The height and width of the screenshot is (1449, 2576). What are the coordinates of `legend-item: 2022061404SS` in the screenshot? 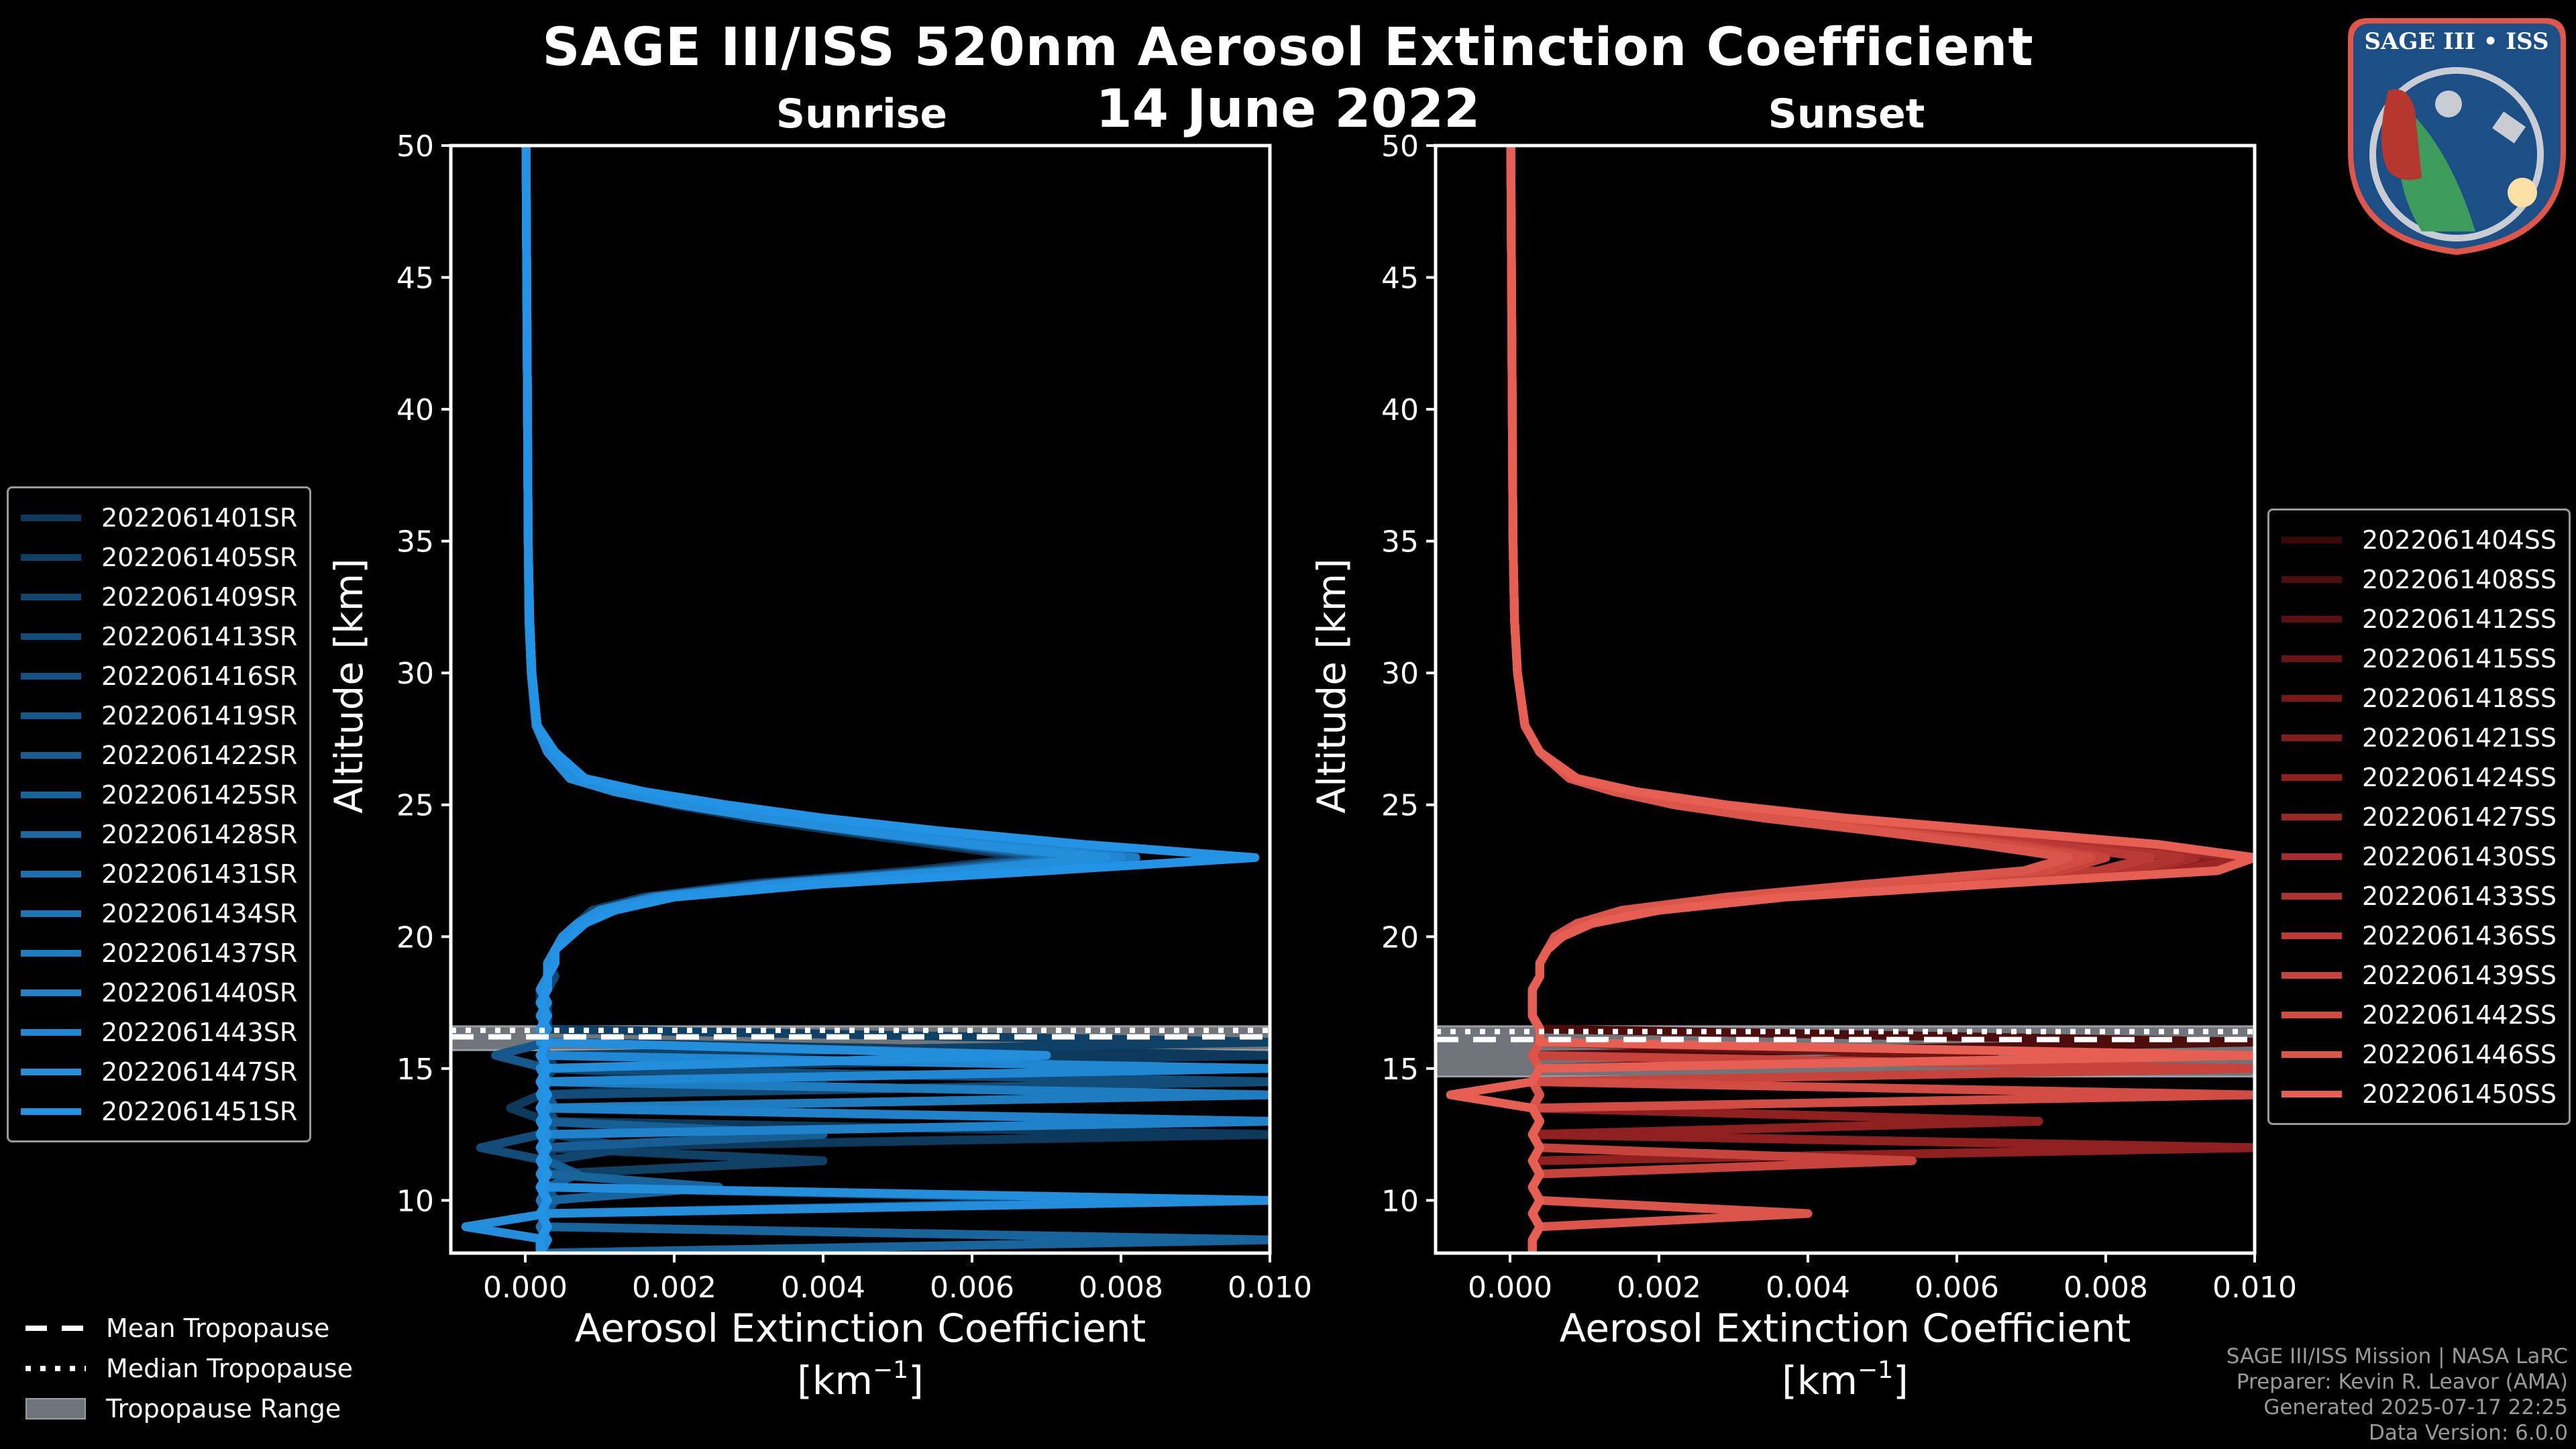 It's located at (2419, 539).